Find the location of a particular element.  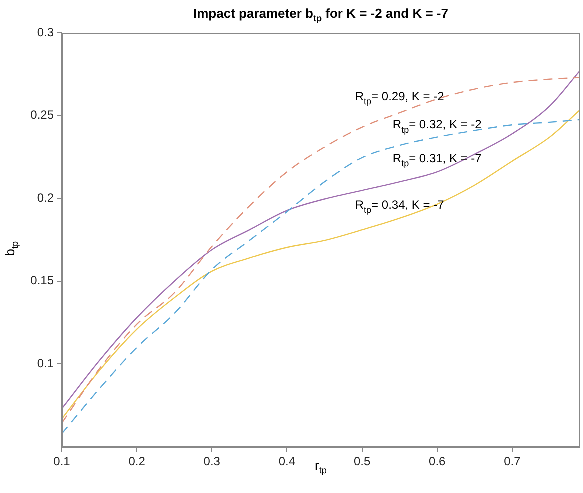

x-tick-label: 0.2 is located at coordinates (137, 461).